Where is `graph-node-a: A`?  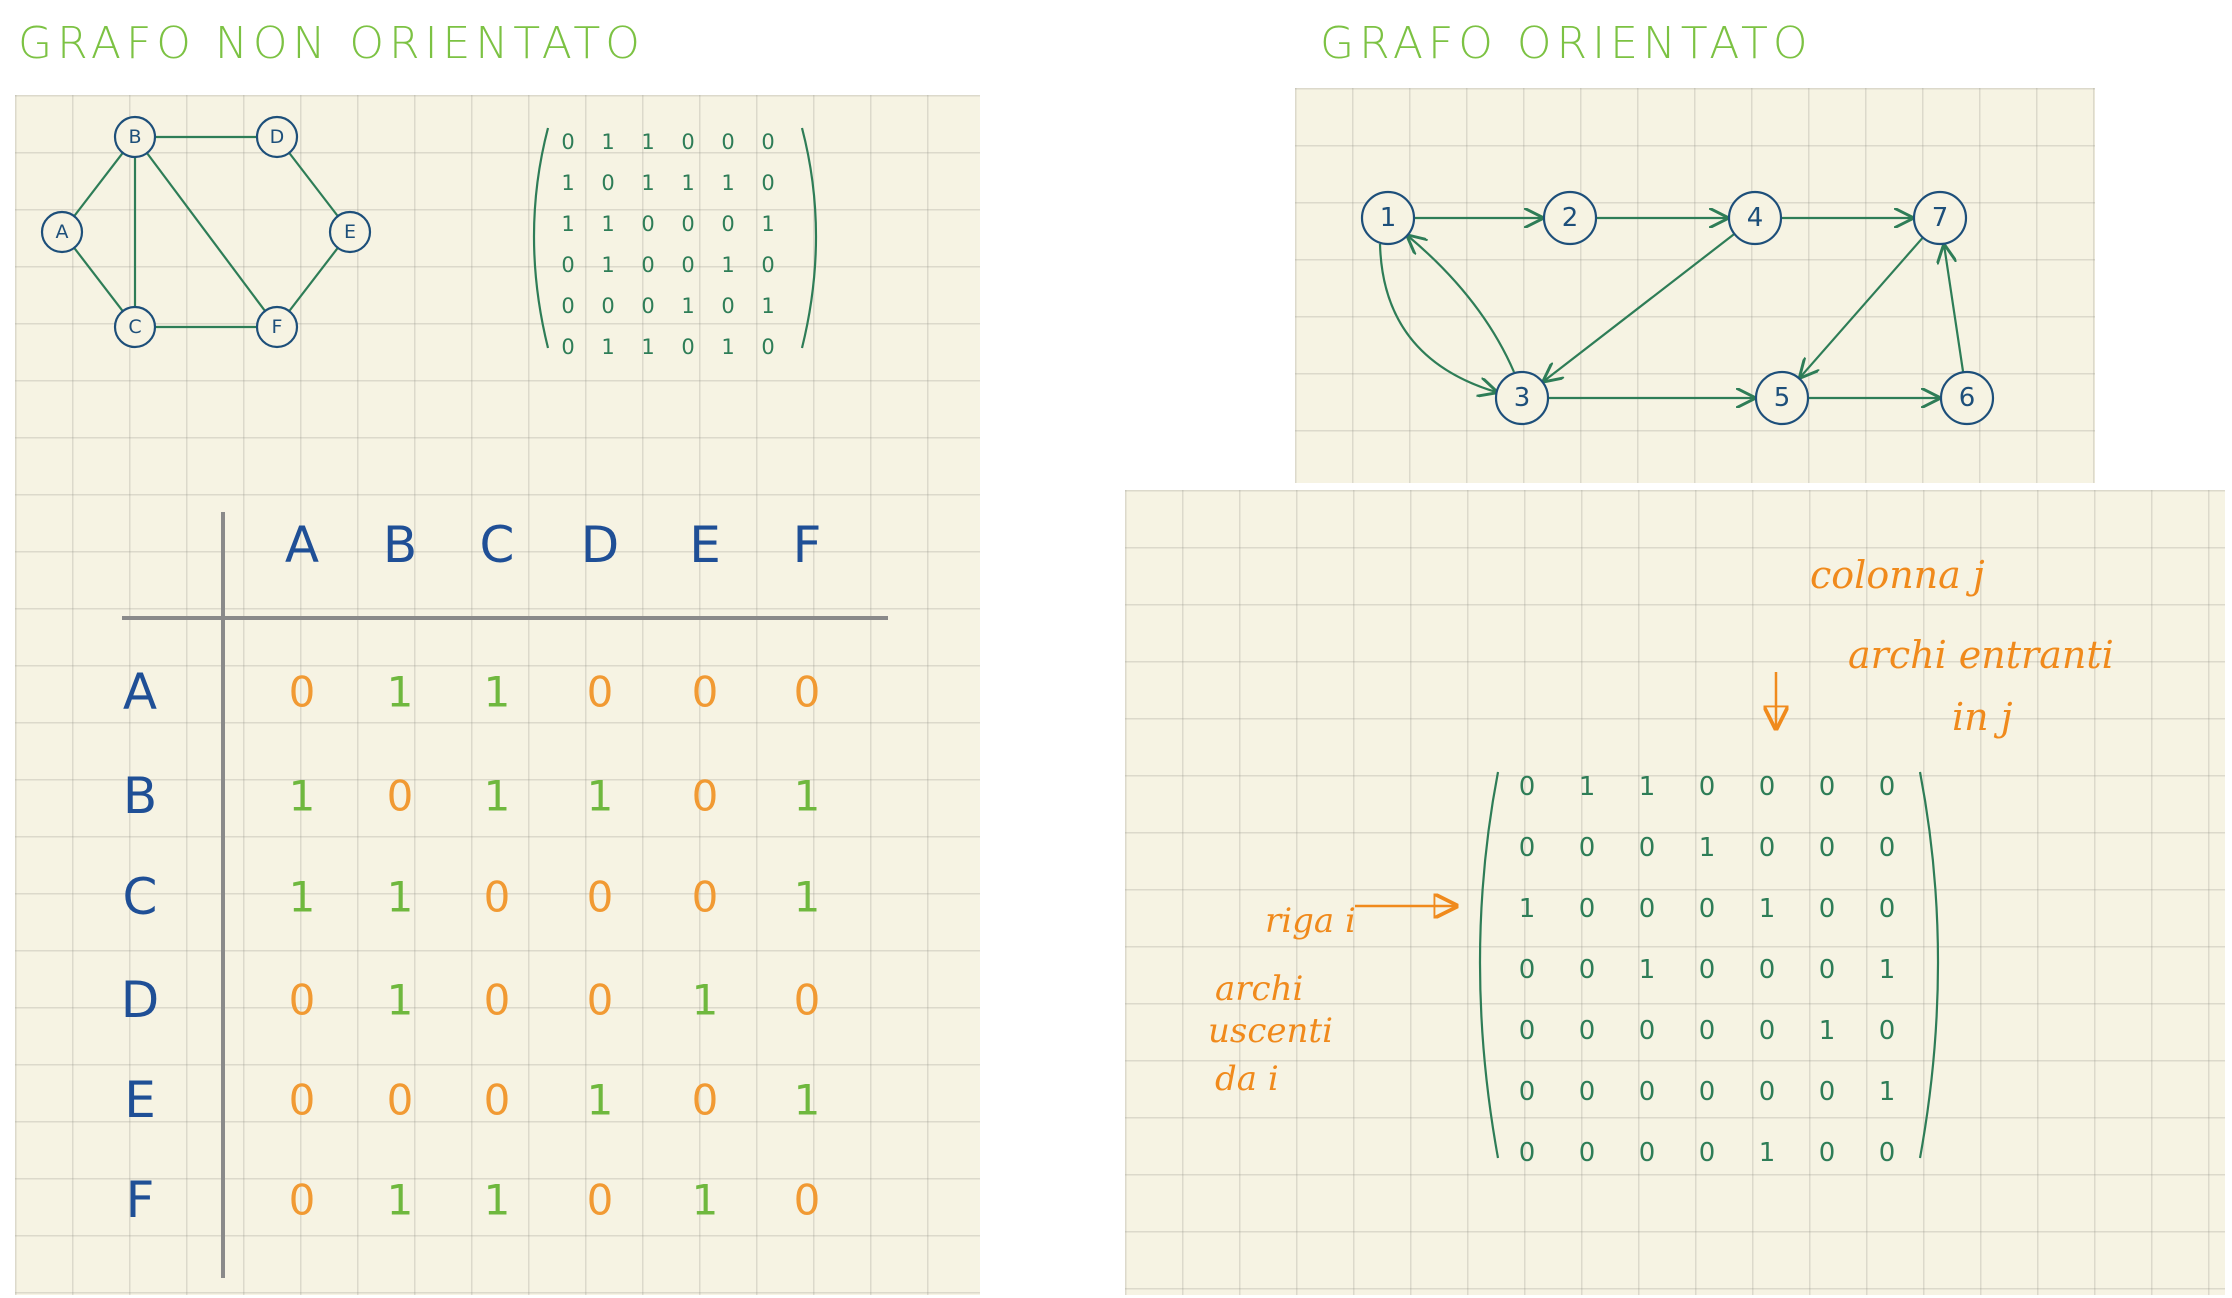
graph-node-a: A is located at coordinates (62, 232).